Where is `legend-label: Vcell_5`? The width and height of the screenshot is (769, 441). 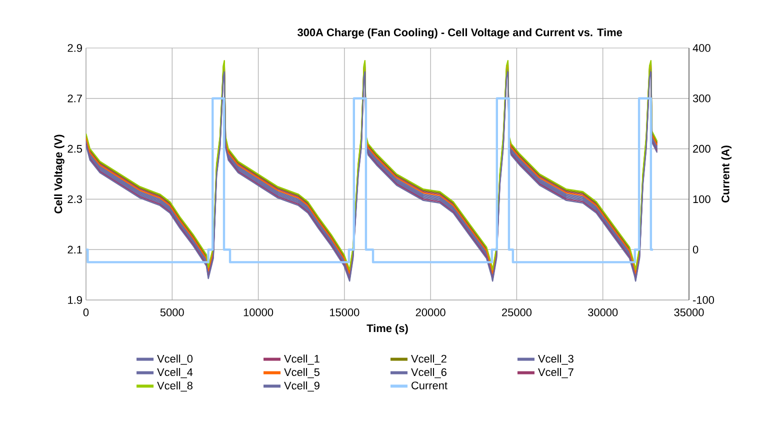 legend-label: Vcell_5 is located at coordinates (302, 373).